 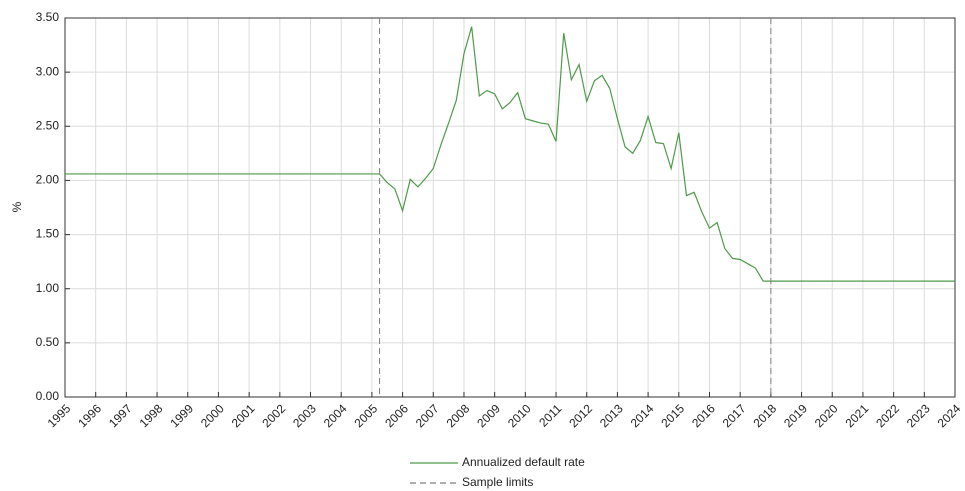 What do you see at coordinates (703, 415) in the screenshot?
I see `x-tick-label: 2016` at bounding box center [703, 415].